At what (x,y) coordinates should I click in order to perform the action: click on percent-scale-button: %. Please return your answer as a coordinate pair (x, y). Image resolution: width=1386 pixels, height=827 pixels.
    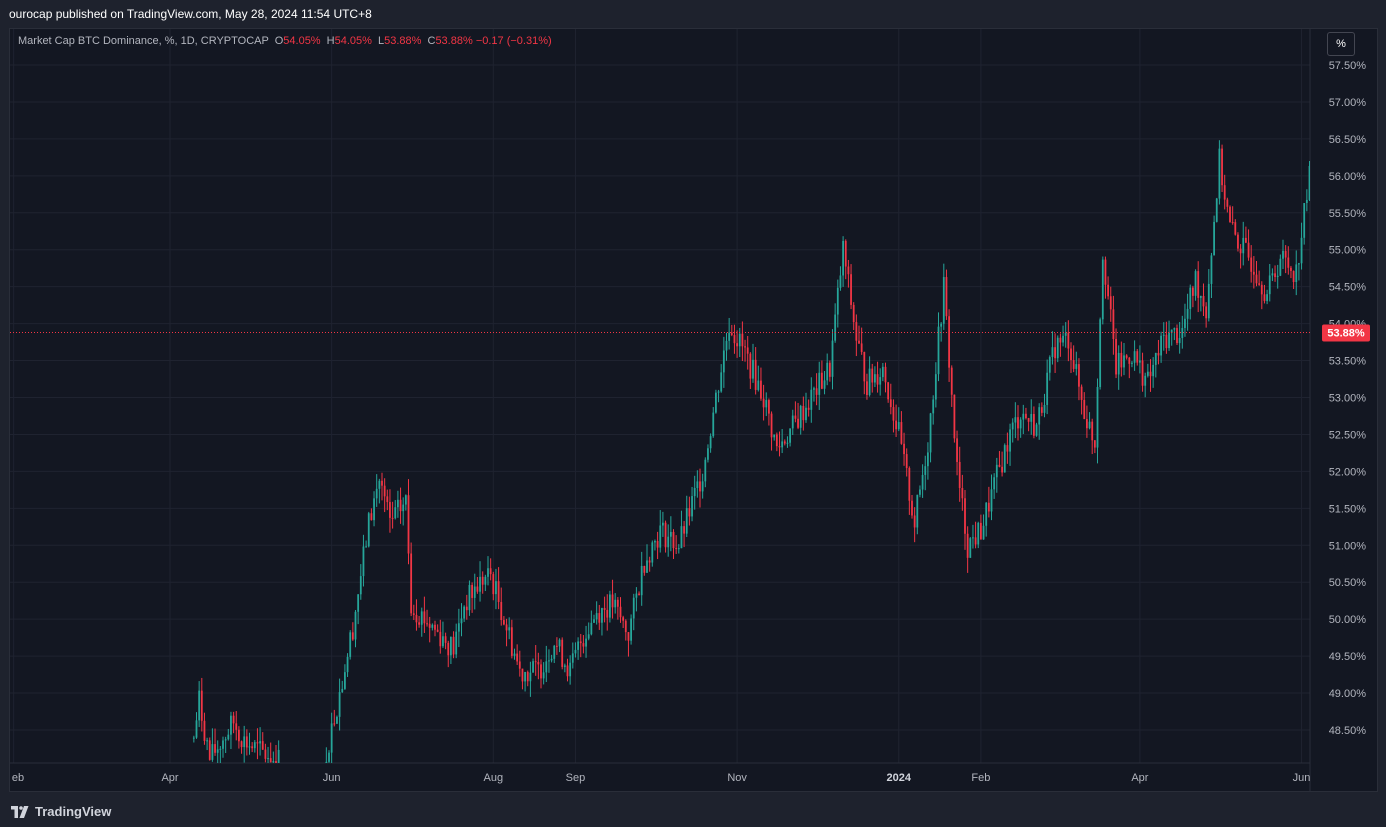
    Looking at the image, I should click on (1341, 44).